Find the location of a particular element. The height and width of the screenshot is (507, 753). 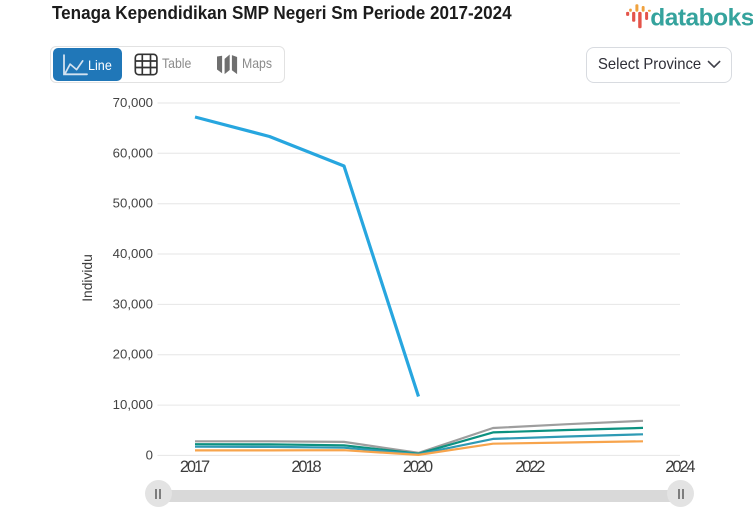

svg-text: 0 is located at coordinates (149, 454).